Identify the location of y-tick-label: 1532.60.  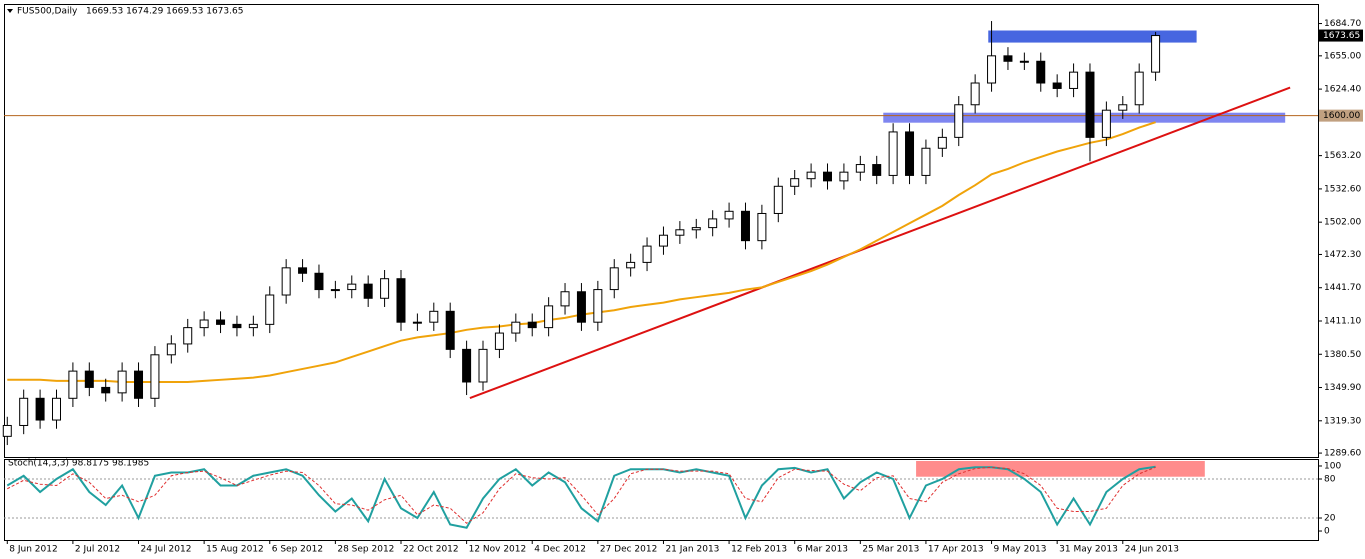
(1342, 189).